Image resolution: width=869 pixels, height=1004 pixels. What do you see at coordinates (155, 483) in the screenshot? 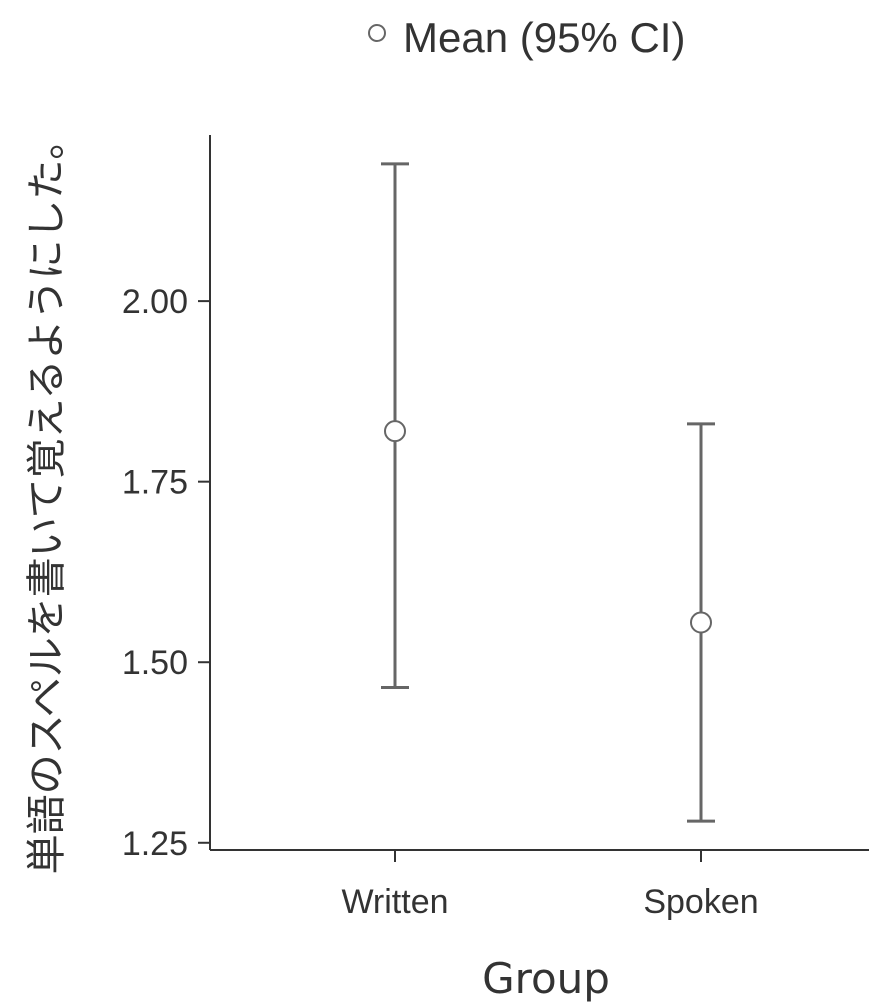
I see `y-tick-label: 1.75` at bounding box center [155, 483].